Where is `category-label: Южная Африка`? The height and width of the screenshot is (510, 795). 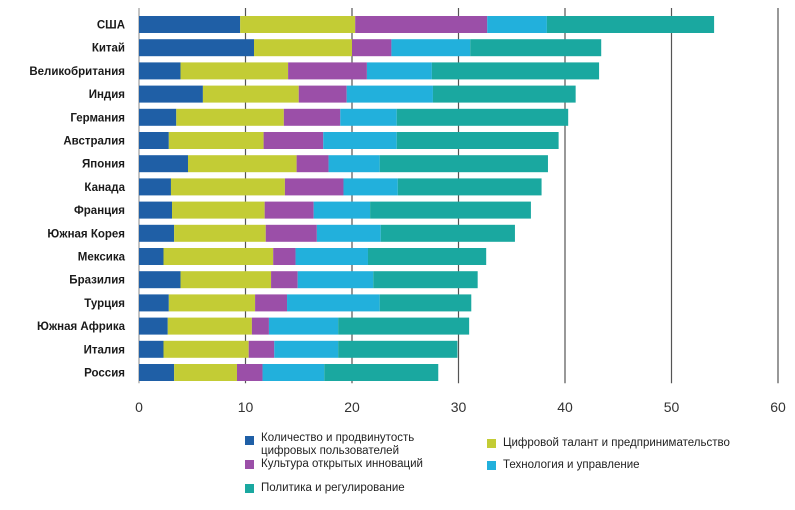
category-label: Южная Африка is located at coordinates (81, 327).